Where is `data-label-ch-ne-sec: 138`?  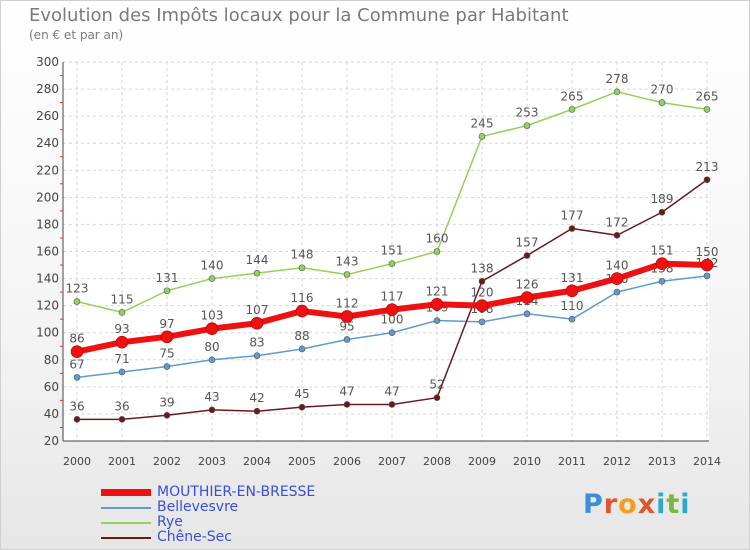 data-label-ch-ne-sec: 138 is located at coordinates (482, 268).